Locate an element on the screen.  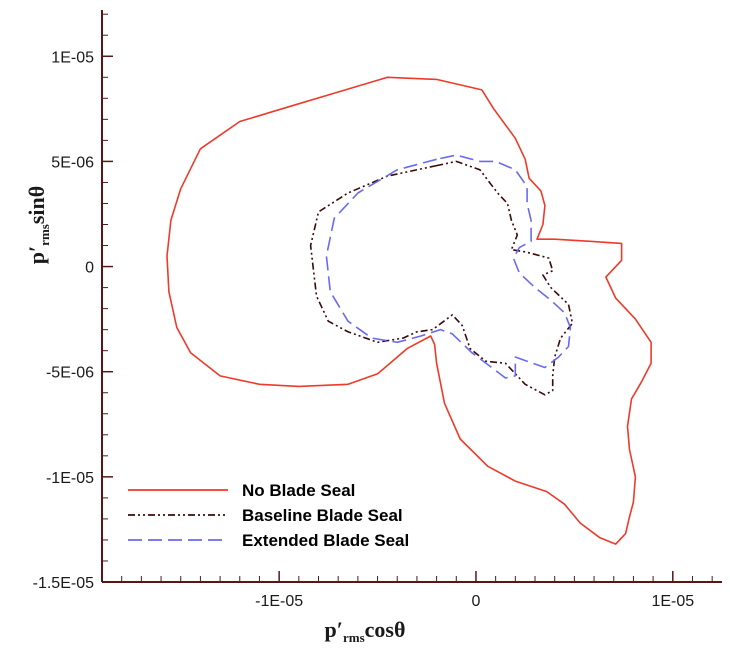
legend-label-baseline-blade-seal: Baseline Blade Seal is located at coordinates (322, 515).